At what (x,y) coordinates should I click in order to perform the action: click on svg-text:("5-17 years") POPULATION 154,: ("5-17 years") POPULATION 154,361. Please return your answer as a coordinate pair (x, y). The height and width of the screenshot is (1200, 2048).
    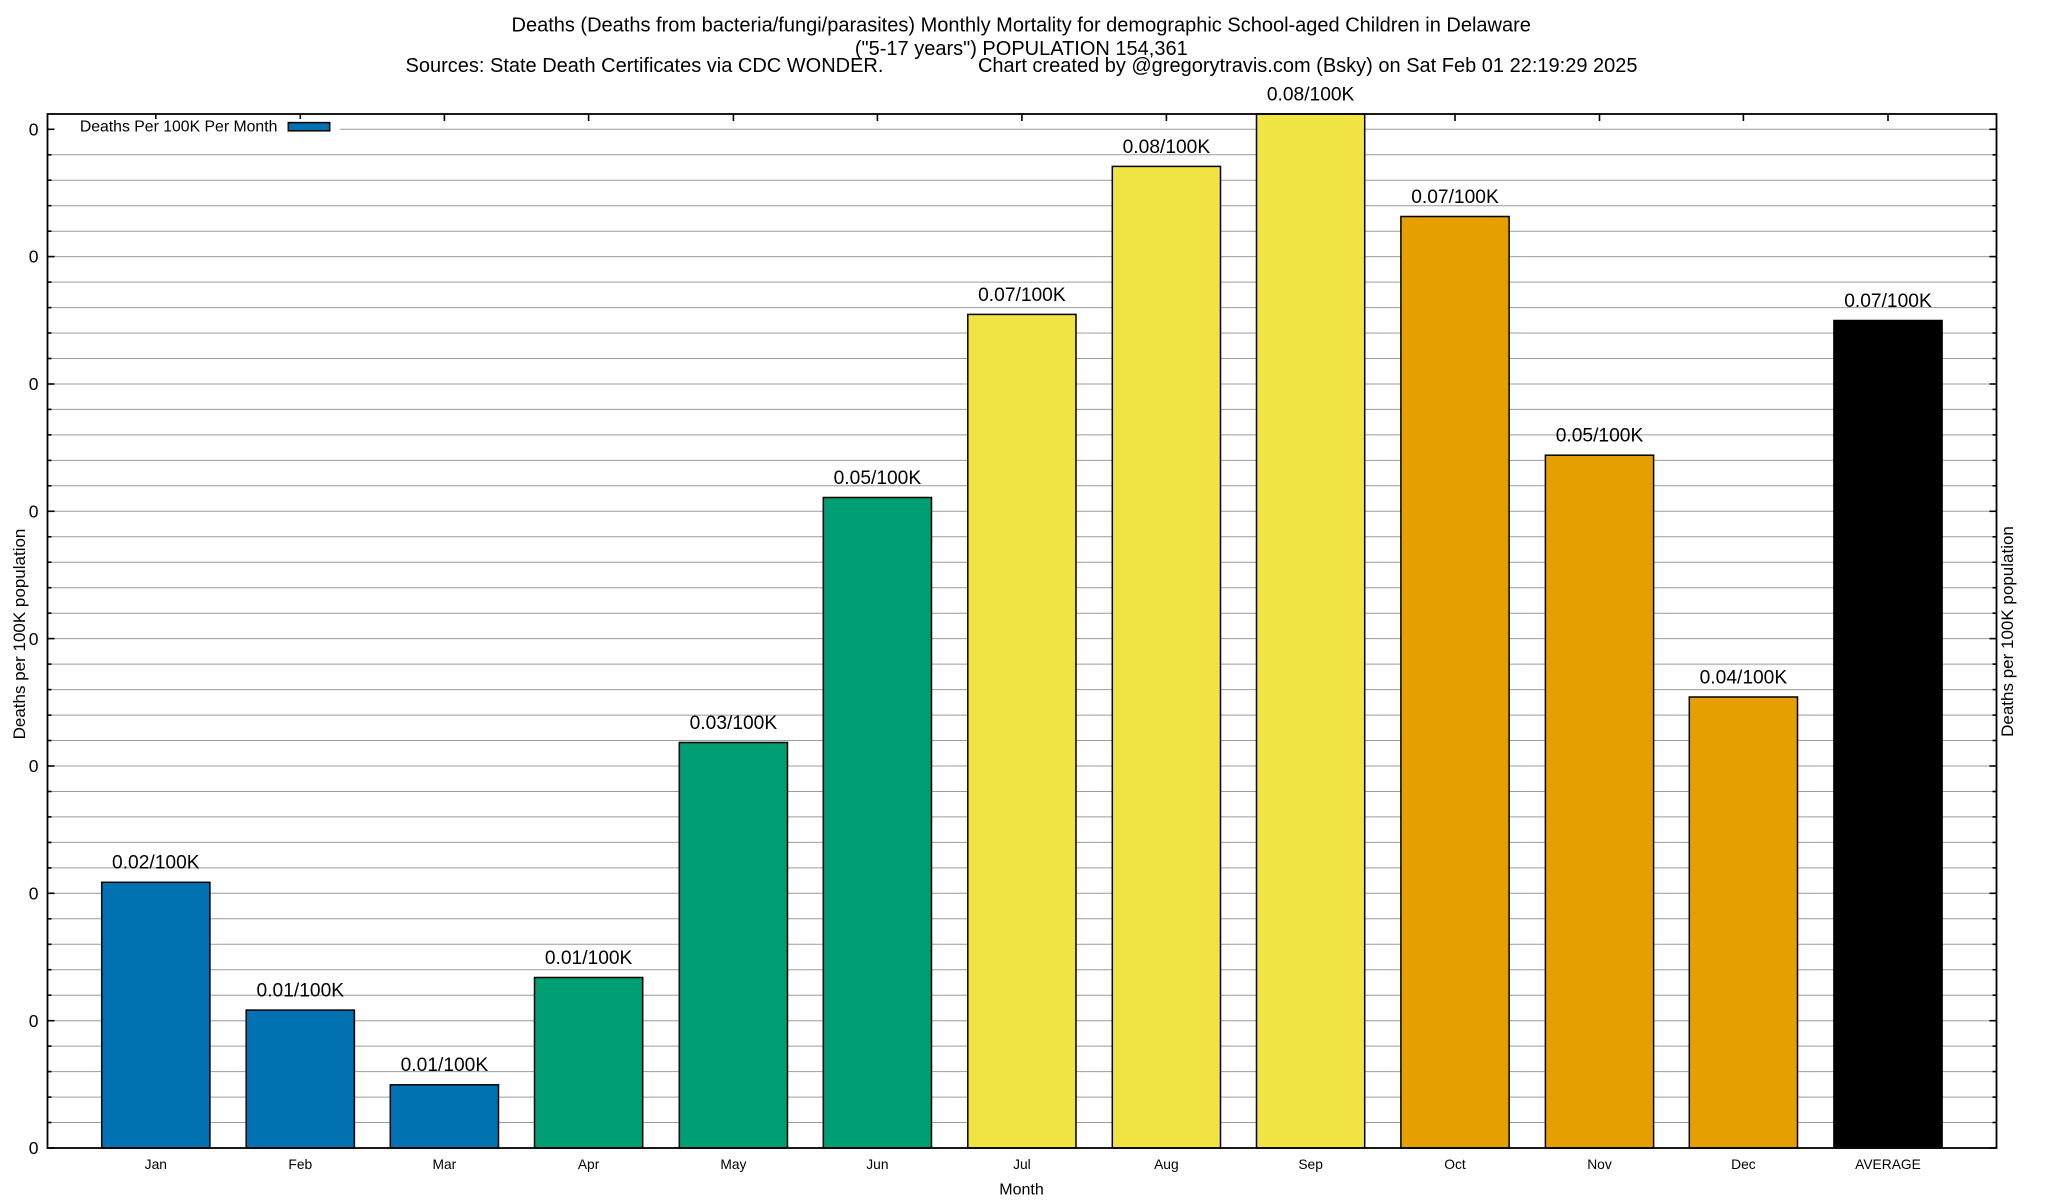
    Looking at the image, I should click on (1021, 49).